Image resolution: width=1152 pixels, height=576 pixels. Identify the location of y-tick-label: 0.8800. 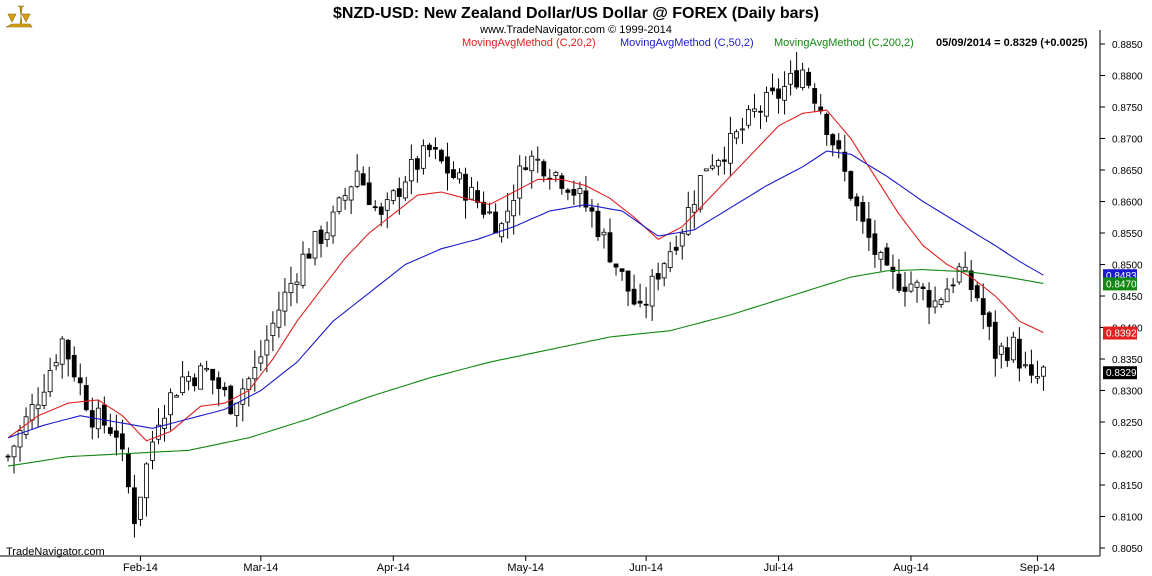
(1127, 77).